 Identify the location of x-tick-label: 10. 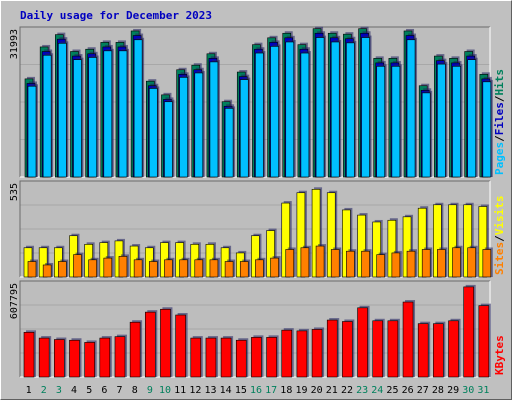
(165, 390).